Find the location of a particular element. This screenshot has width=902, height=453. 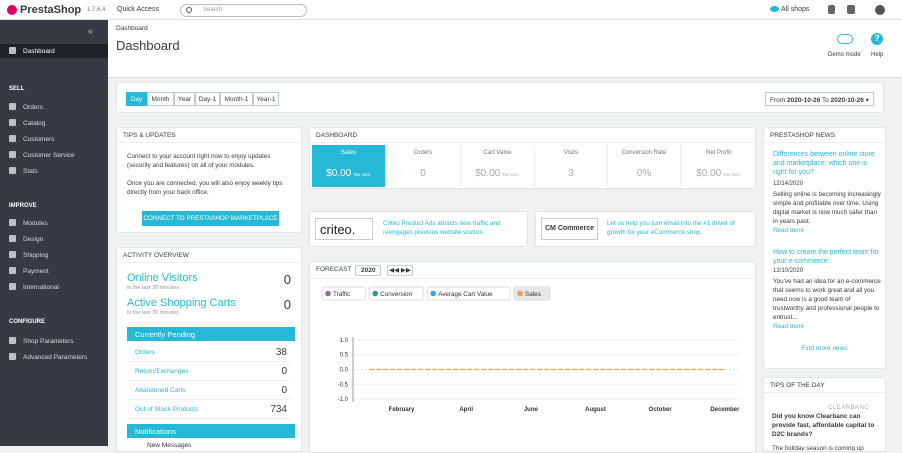

kpi-box: Sales $0.00 Tax excl. is located at coordinates (349, 166).